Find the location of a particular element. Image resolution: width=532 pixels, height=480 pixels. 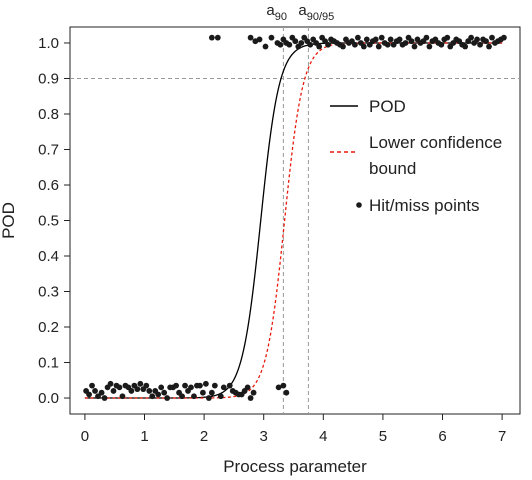

x-tick-label: 7 is located at coordinates (502, 436).